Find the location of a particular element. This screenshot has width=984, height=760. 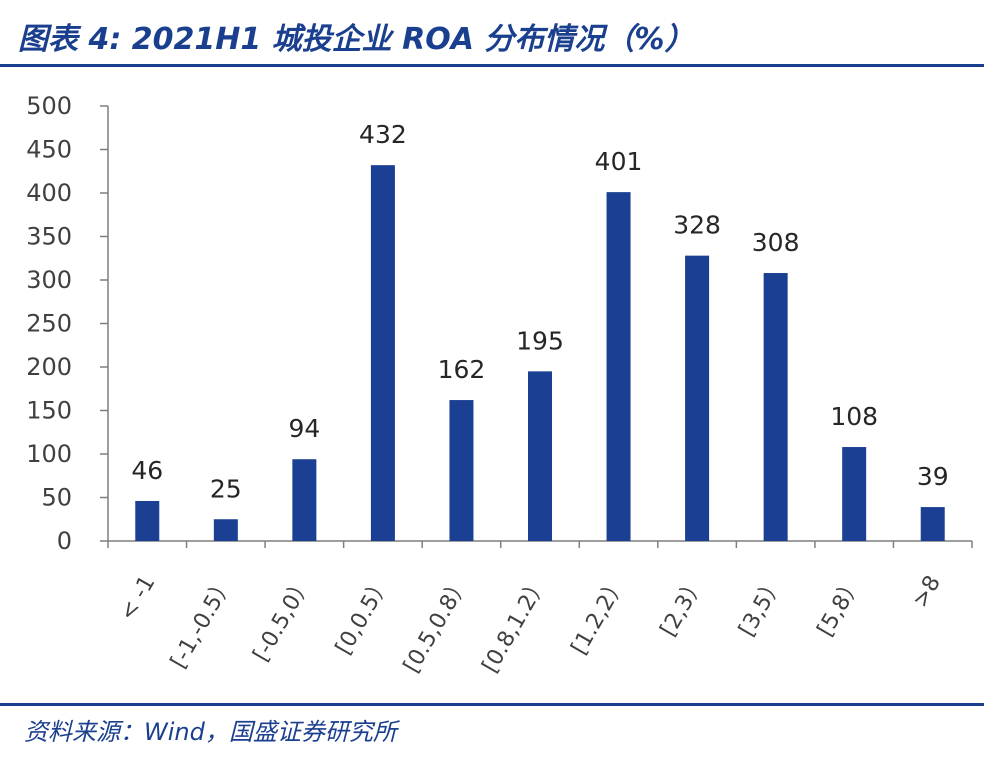

data-label: 162 is located at coordinates (462, 369).